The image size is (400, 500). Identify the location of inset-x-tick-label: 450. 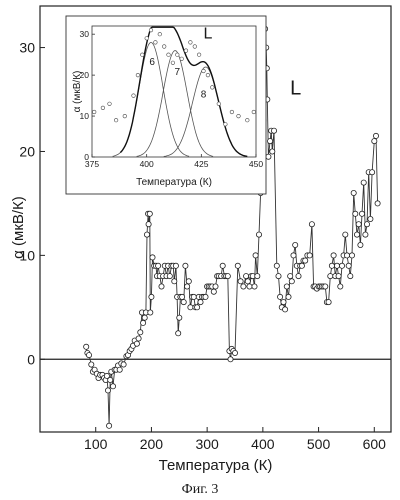
(256, 164).